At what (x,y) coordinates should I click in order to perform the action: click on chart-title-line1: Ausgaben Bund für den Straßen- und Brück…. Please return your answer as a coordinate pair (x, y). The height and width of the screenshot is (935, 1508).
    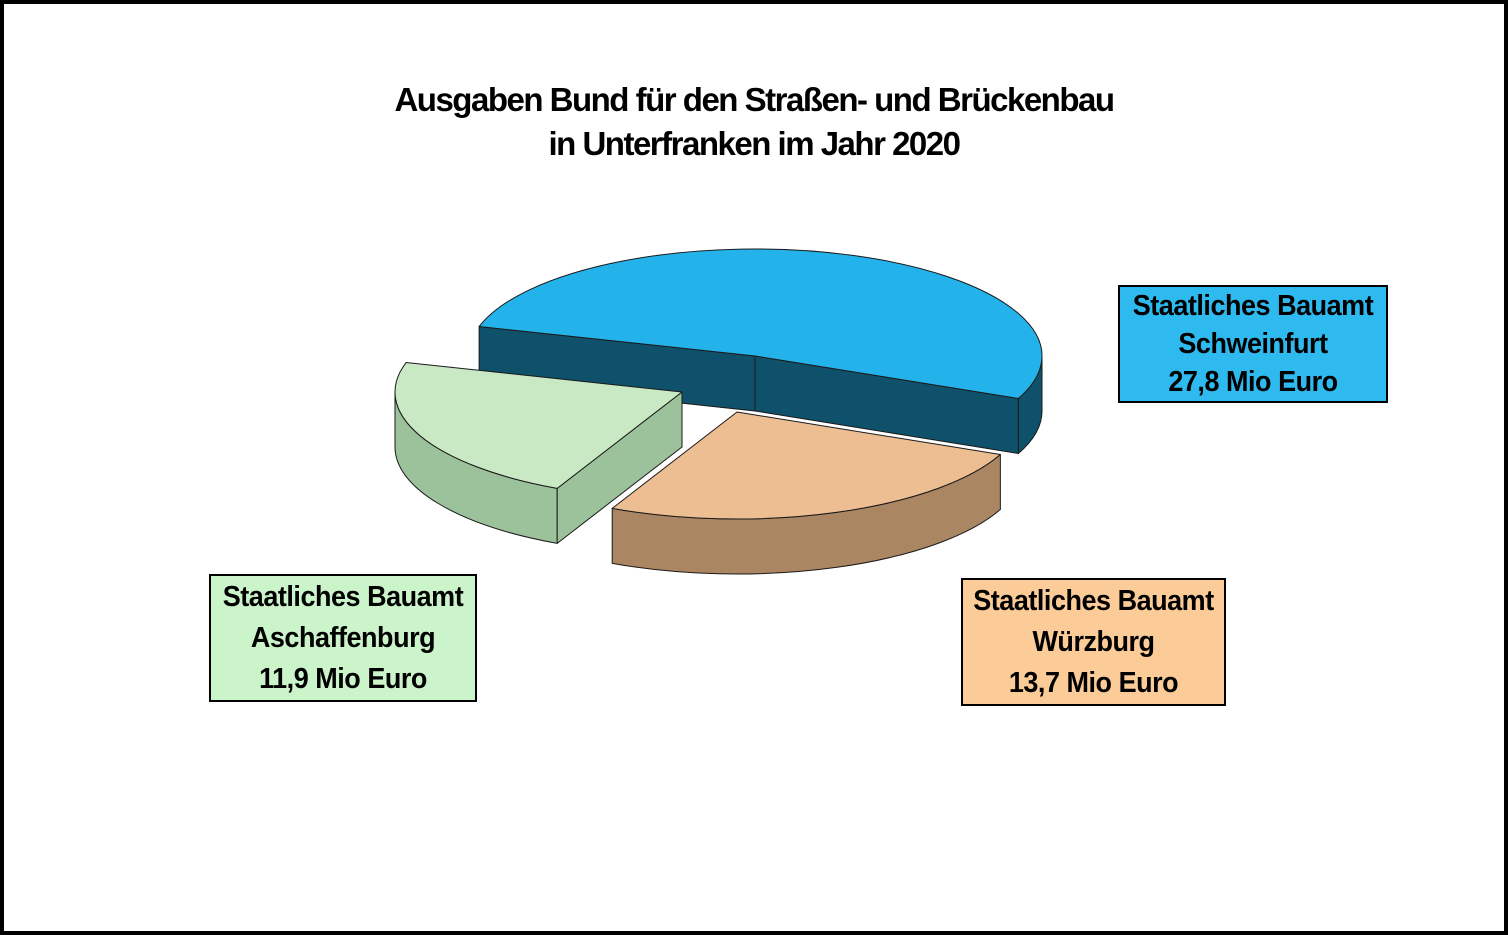
    Looking at the image, I should click on (754, 99).